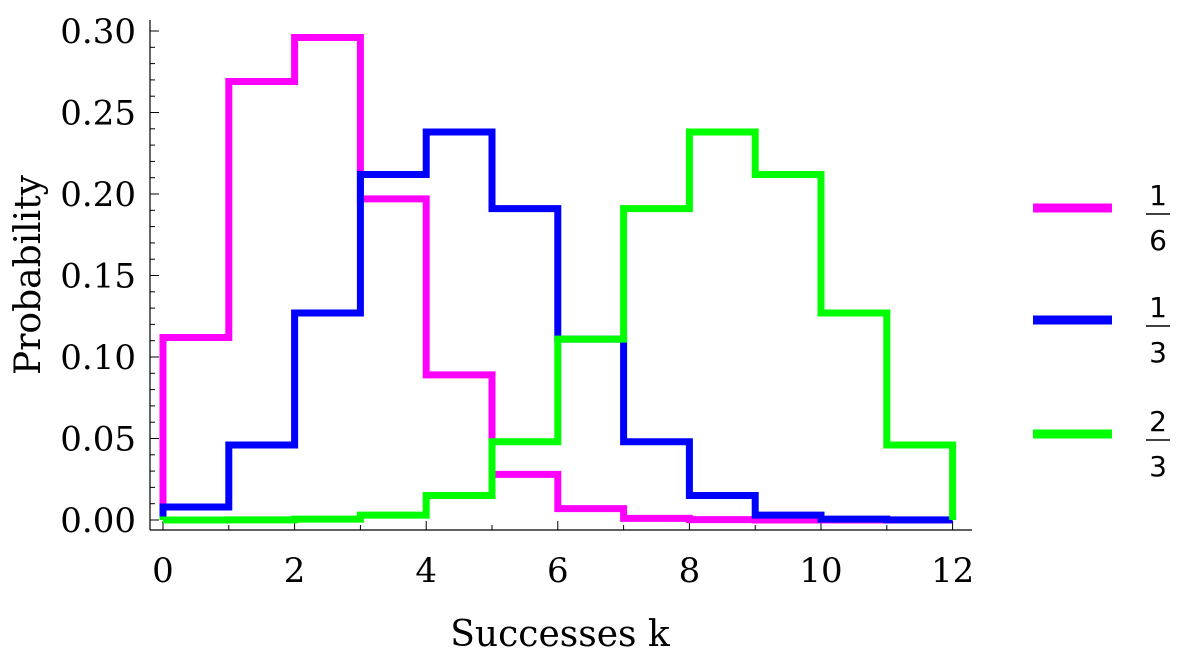 This screenshot has width=1200, height=657. Describe the element at coordinates (98, 195) in the screenshot. I see `y-tick-label: 0.20` at that location.